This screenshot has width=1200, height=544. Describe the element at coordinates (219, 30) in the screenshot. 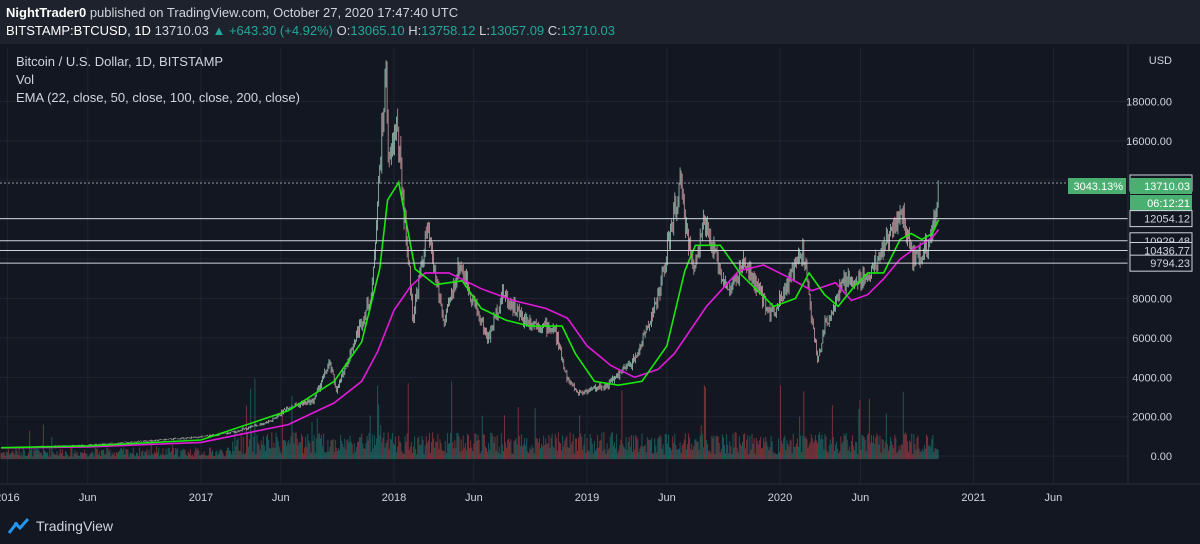

I see `up-arrow-icon: ▲` at that location.